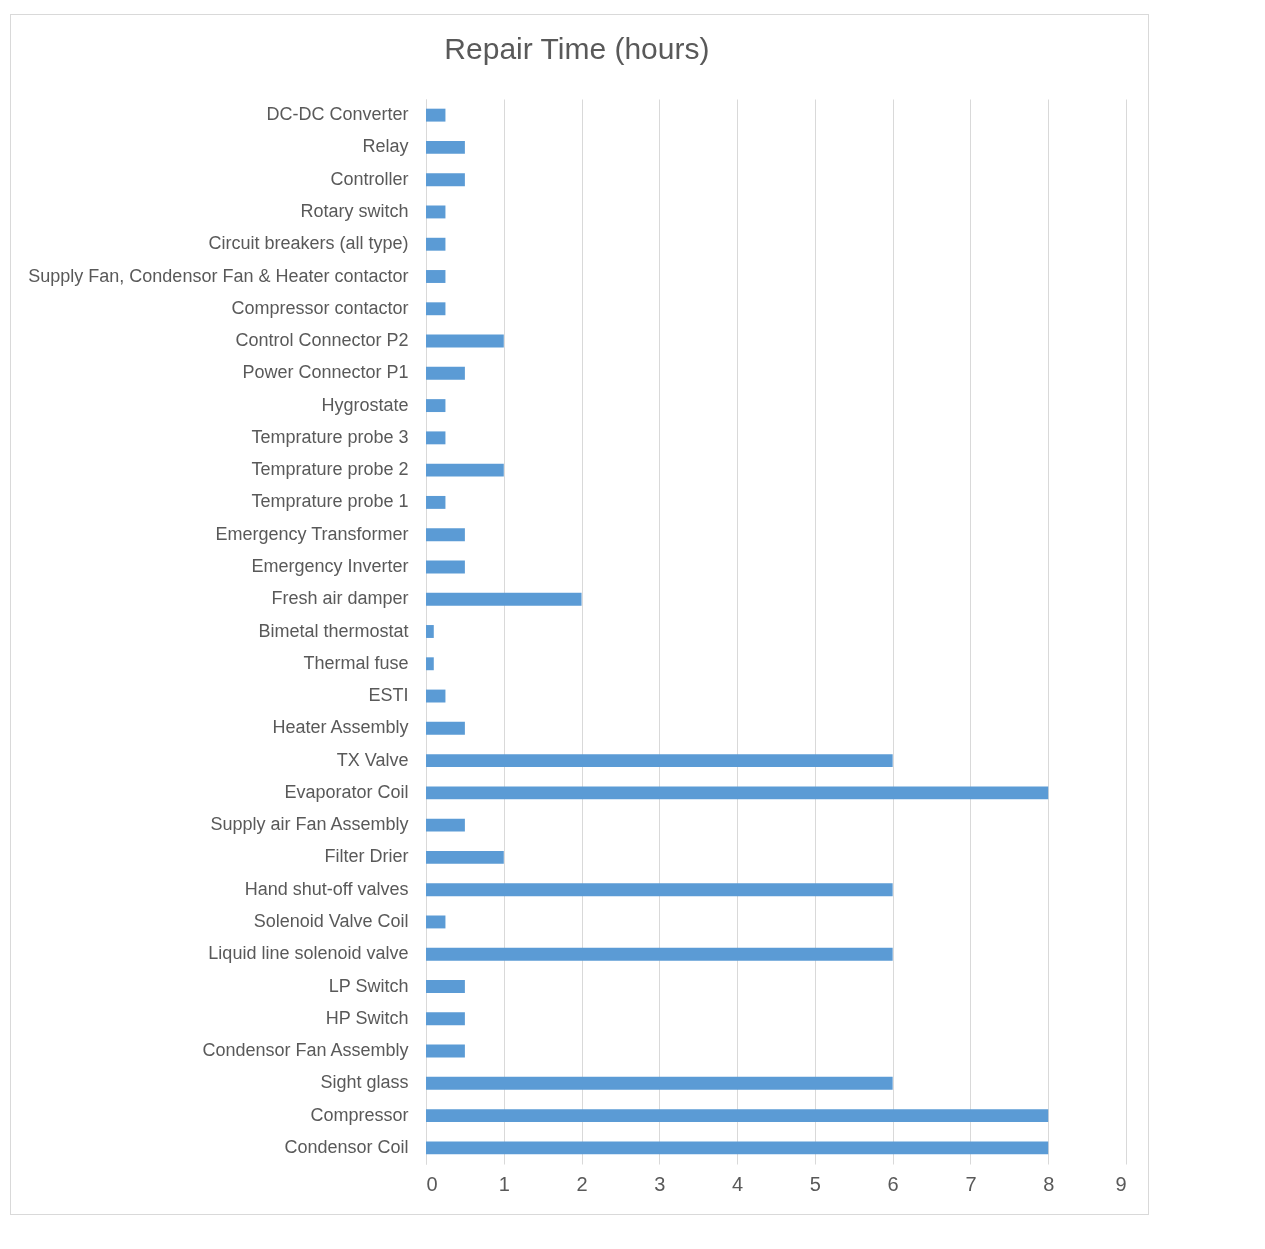 The height and width of the screenshot is (1249, 1265). Describe the element at coordinates (432, 1183) in the screenshot. I see `x-tick-label: 0` at that location.